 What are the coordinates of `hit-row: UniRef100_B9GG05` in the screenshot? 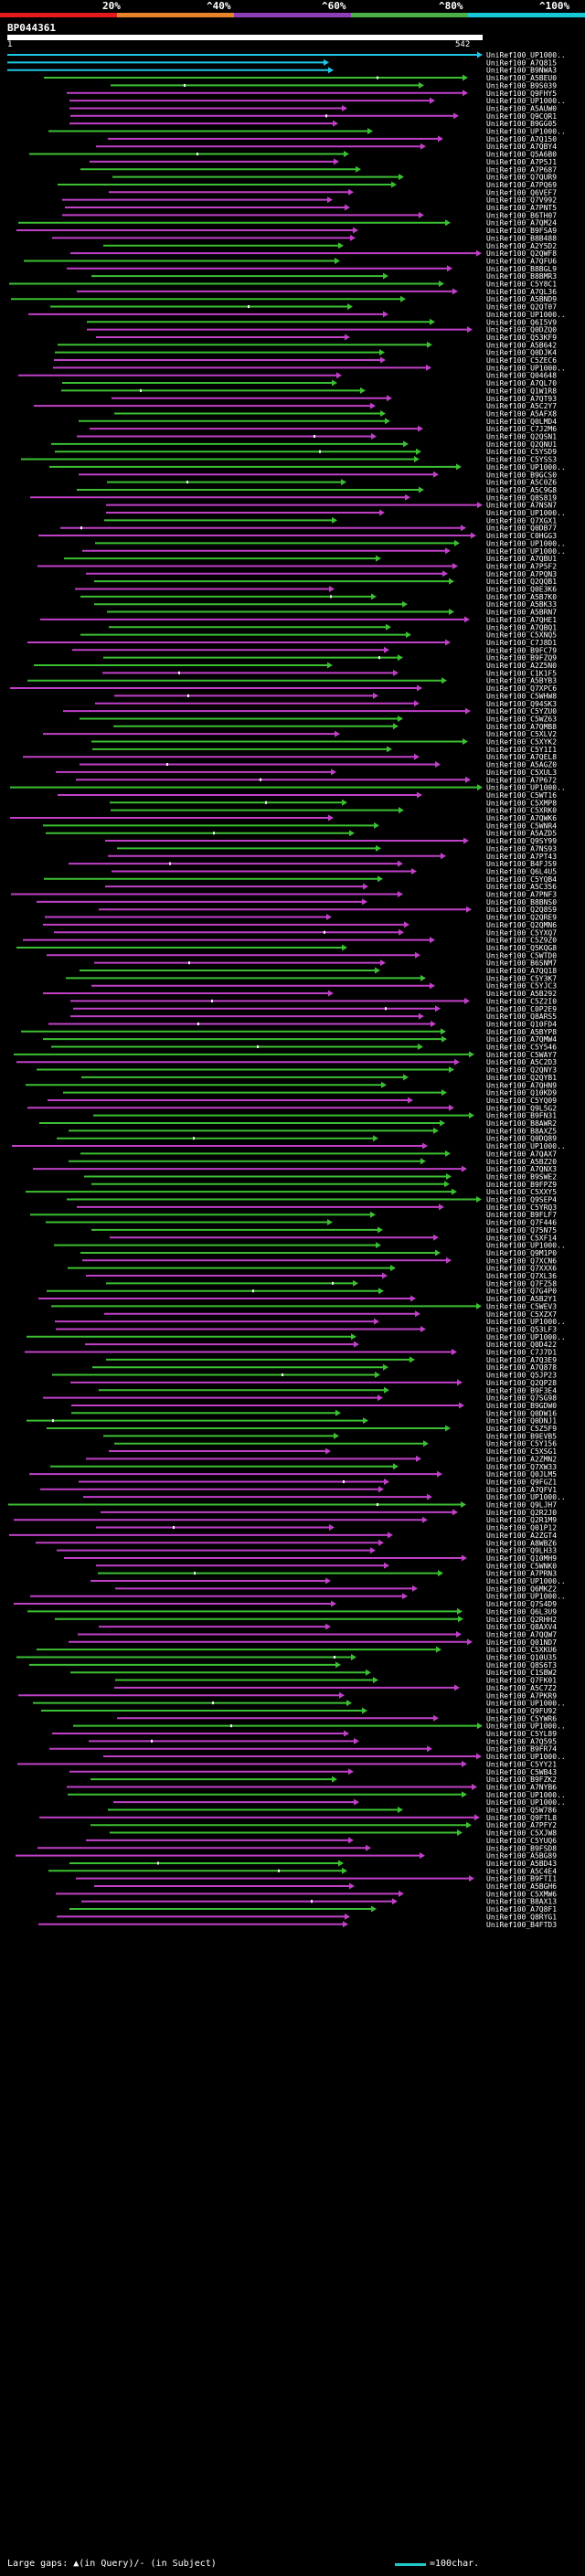 It's located at (313, 124).